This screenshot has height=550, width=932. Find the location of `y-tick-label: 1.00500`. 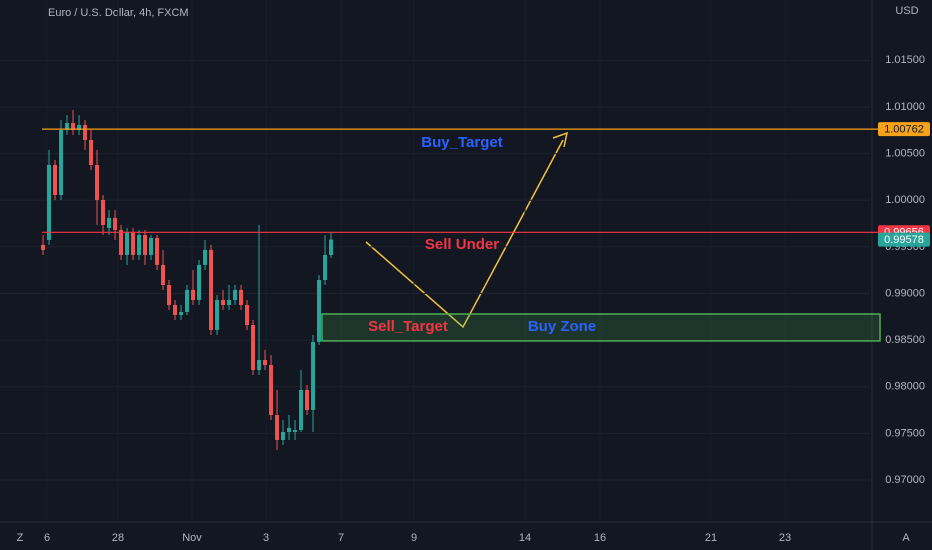

y-tick-label: 1.00500 is located at coordinates (905, 154).